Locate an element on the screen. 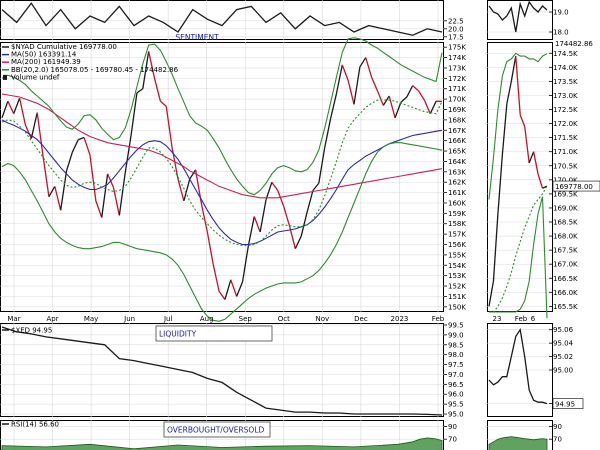  y-tick-label: 99.5 is located at coordinates (456, 325).